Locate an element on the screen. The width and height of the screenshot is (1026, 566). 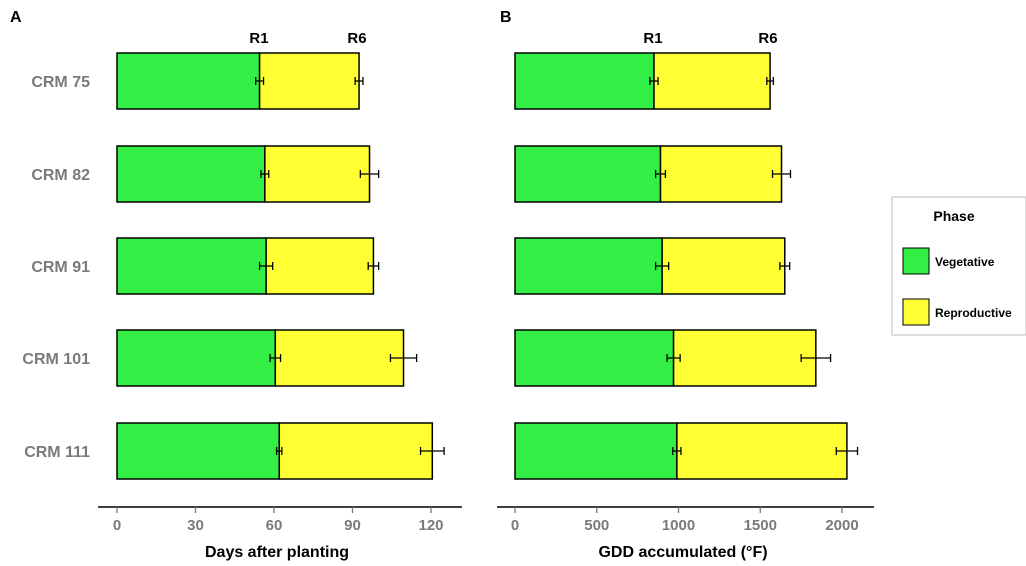
legend-title: Phase is located at coordinates (953, 216).